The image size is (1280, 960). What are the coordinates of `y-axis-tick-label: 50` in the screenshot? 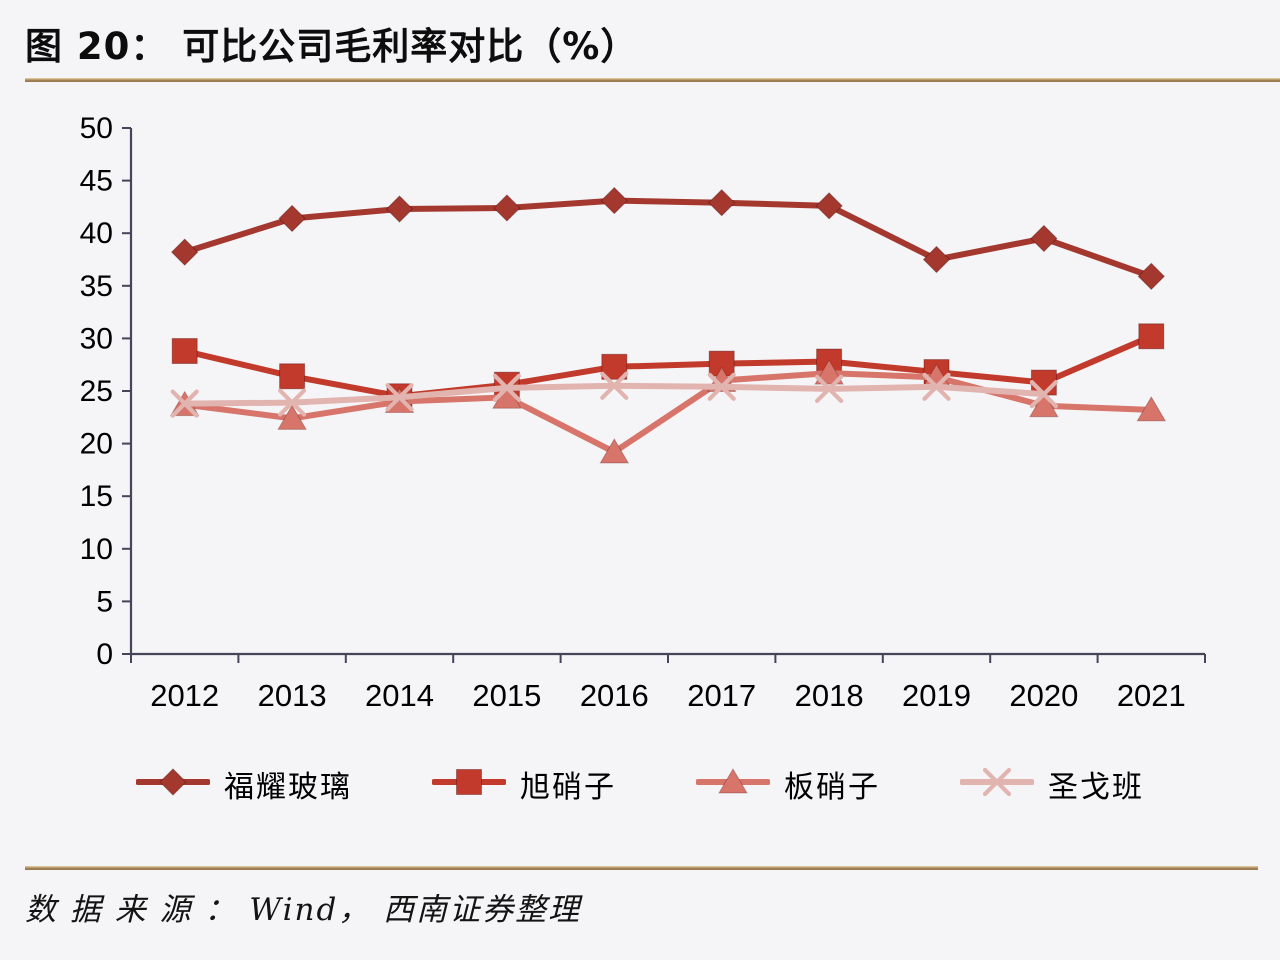 It's located at (96, 128).